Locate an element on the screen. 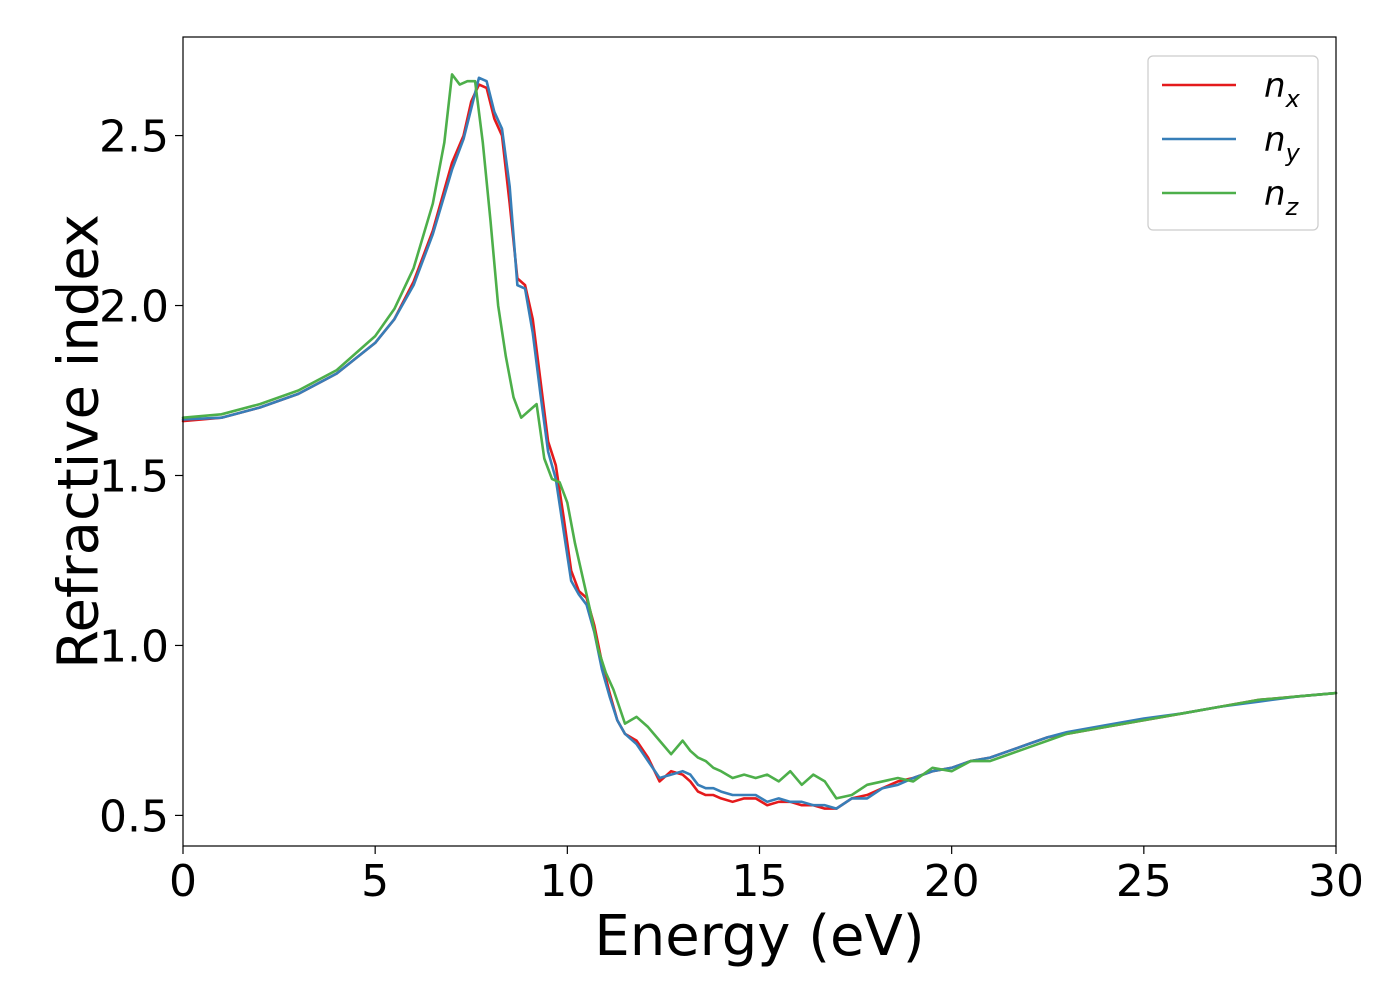  x-tick-label: 10 is located at coordinates (567, 881).